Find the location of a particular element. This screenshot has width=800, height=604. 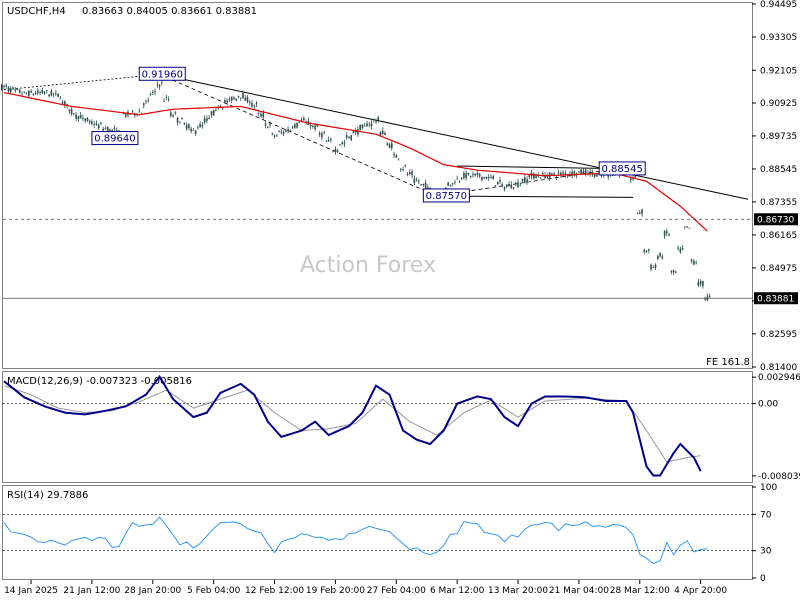

fe-label: FE 161.8 is located at coordinates (728, 362).